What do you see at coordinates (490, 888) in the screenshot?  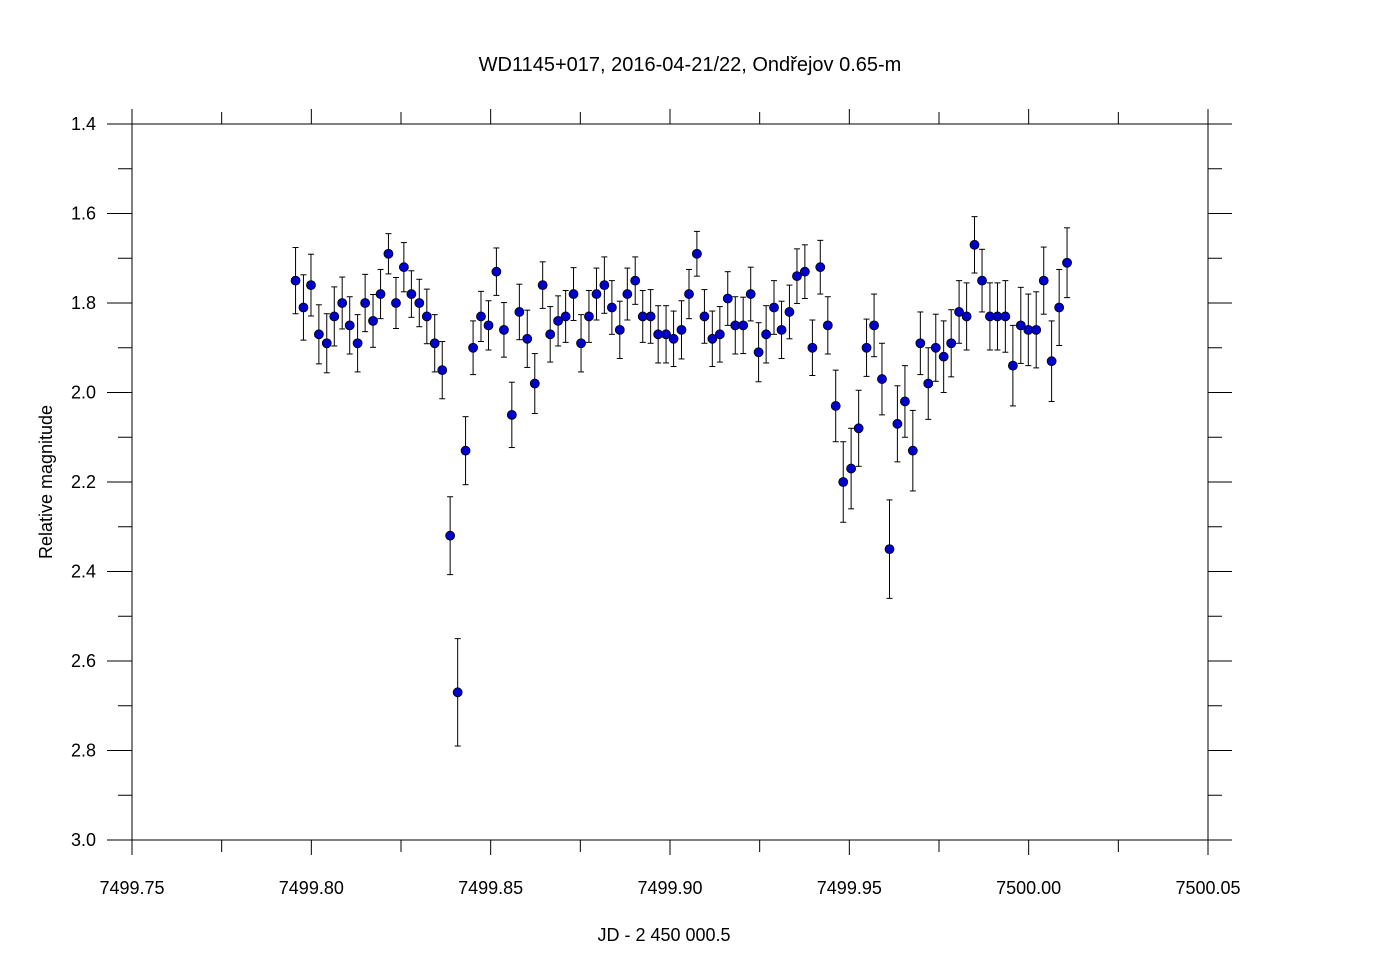 I see `x-tick-label: 7499.85` at bounding box center [490, 888].